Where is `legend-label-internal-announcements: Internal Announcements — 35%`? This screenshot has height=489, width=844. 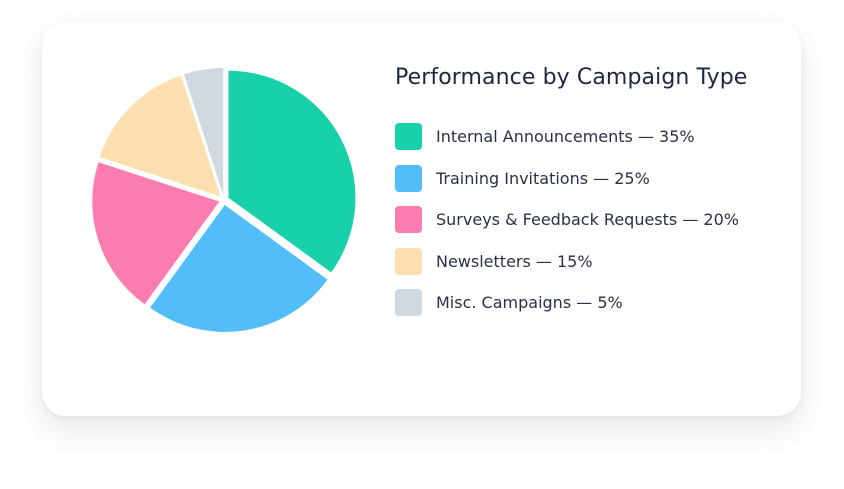 legend-label-internal-announcements: Internal Announcements — 35% is located at coordinates (565, 136).